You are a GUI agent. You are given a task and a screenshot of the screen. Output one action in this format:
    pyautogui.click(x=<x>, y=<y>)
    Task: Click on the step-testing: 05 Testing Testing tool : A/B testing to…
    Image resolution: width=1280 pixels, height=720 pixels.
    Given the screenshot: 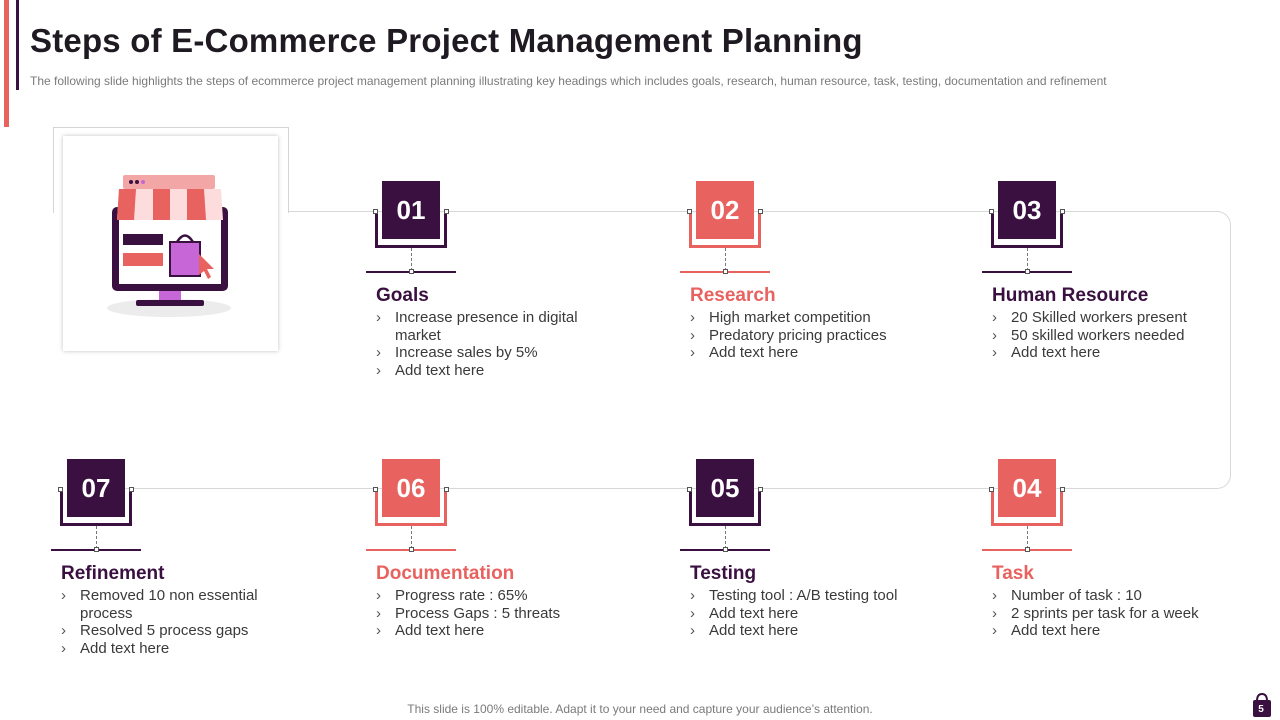 What is the action you would take?
    pyautogui.click(x=810, y=569)
    